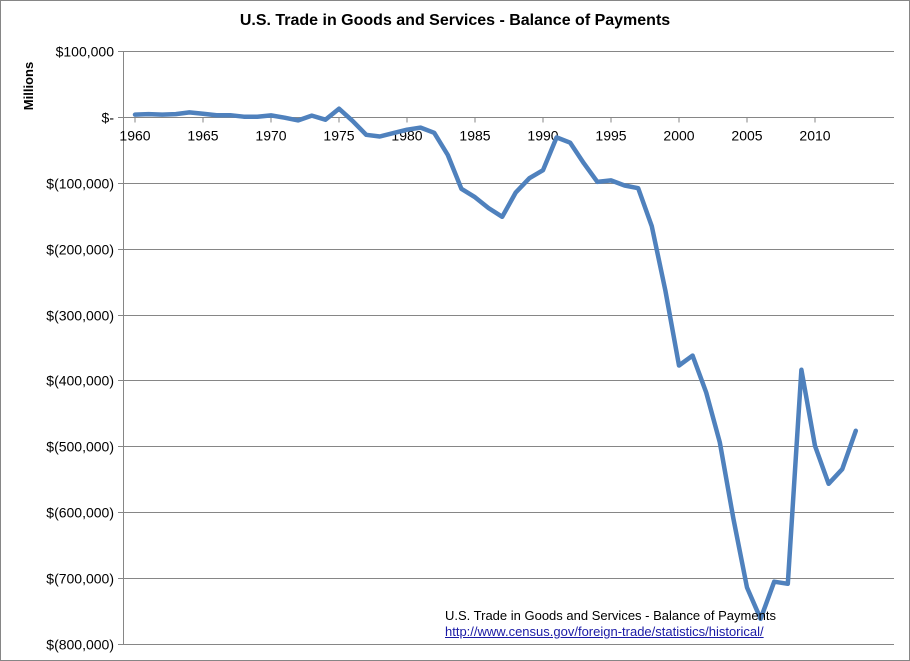  What do you see at coordinates (80, 579) in the screenshot?
I see `y-tick-label: $(700,000)` at bounding box center [80, 579].